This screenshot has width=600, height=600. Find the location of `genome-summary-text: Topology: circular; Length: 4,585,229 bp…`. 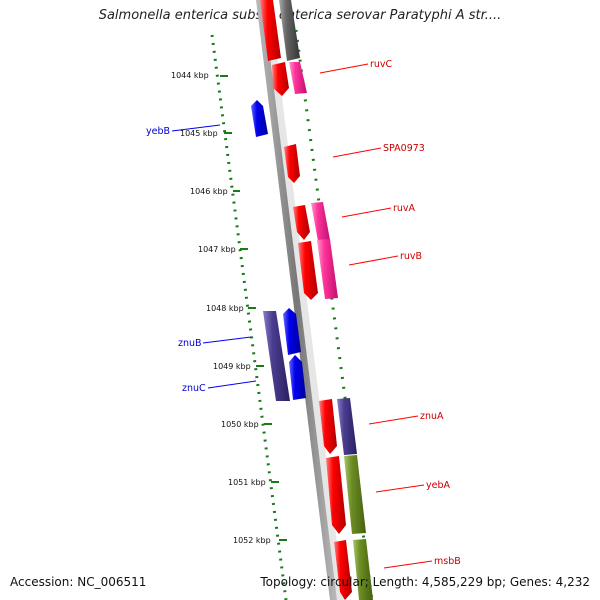

genome-summary-text: Topology: circular; Length: 4,585,229 bp… is located at coordinates (425, 582).